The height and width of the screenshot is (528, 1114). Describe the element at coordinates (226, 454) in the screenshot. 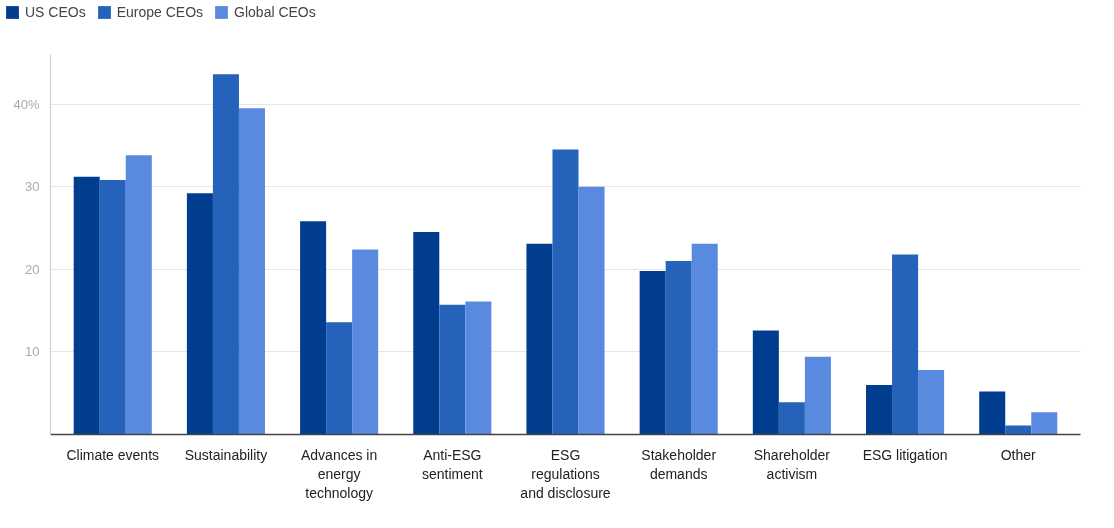

I see `x-tick-label: Sustainability` at that location.